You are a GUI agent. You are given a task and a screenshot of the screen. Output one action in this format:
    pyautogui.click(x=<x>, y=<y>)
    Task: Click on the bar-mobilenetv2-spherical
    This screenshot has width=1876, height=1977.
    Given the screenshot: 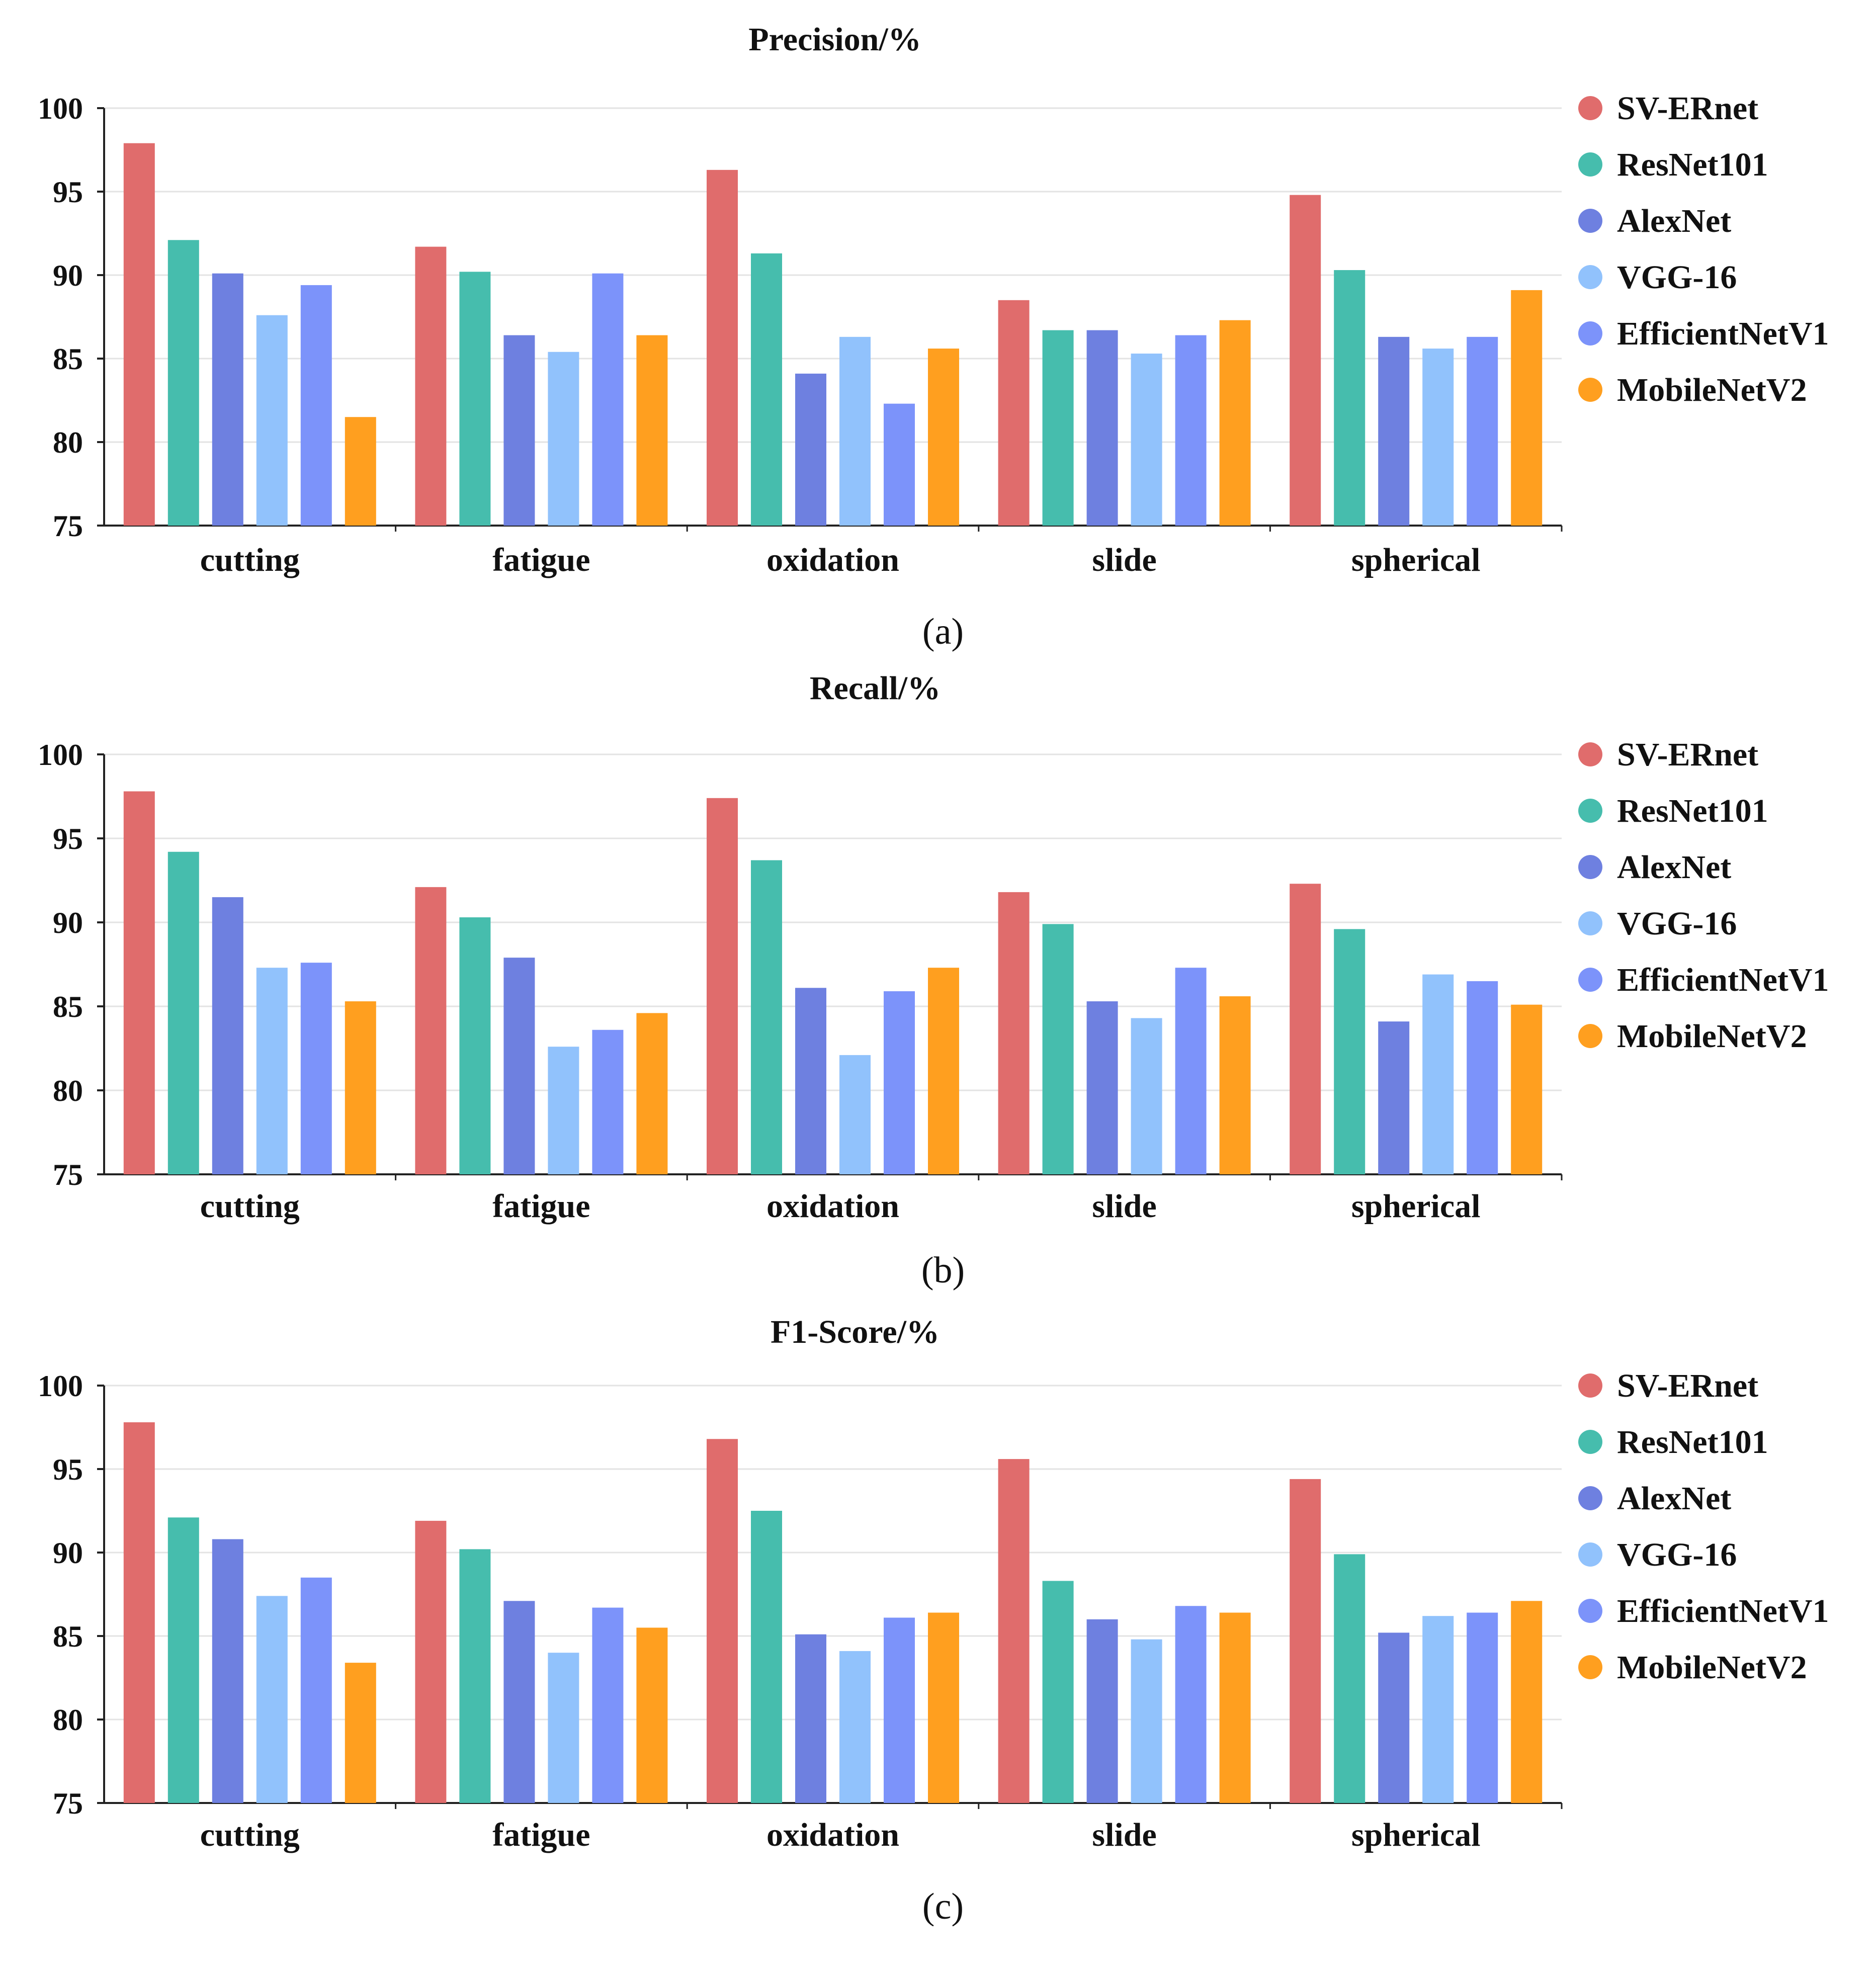 What is the action you would take?
    pyautogui.click(x=1527, y=1702)
    